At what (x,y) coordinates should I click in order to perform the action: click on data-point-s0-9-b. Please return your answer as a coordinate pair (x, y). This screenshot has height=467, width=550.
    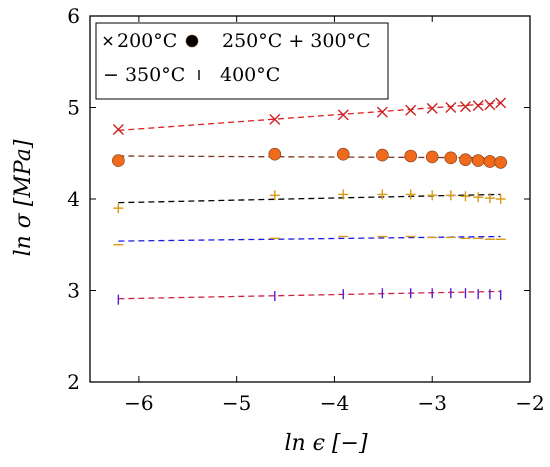
    Looking at the image, I should click on (490, 105).